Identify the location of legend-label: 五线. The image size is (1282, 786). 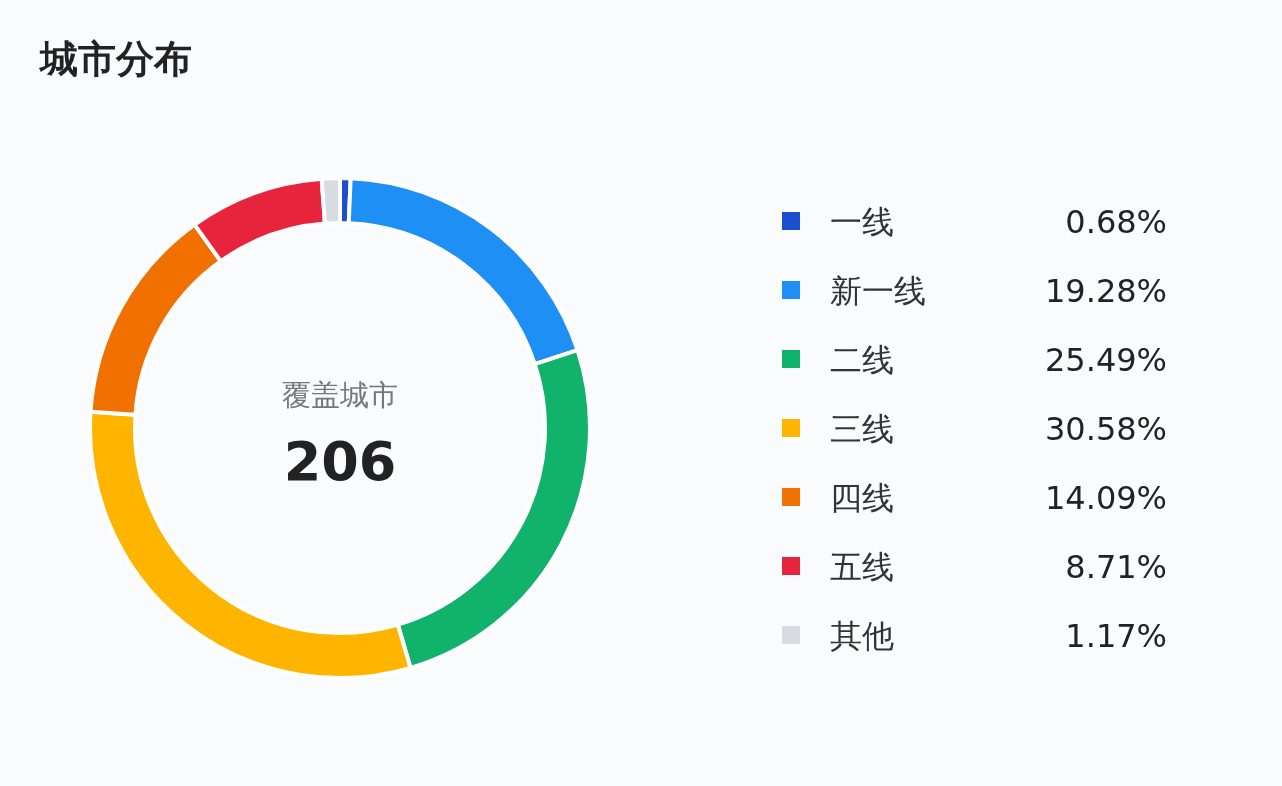
(862, 567).